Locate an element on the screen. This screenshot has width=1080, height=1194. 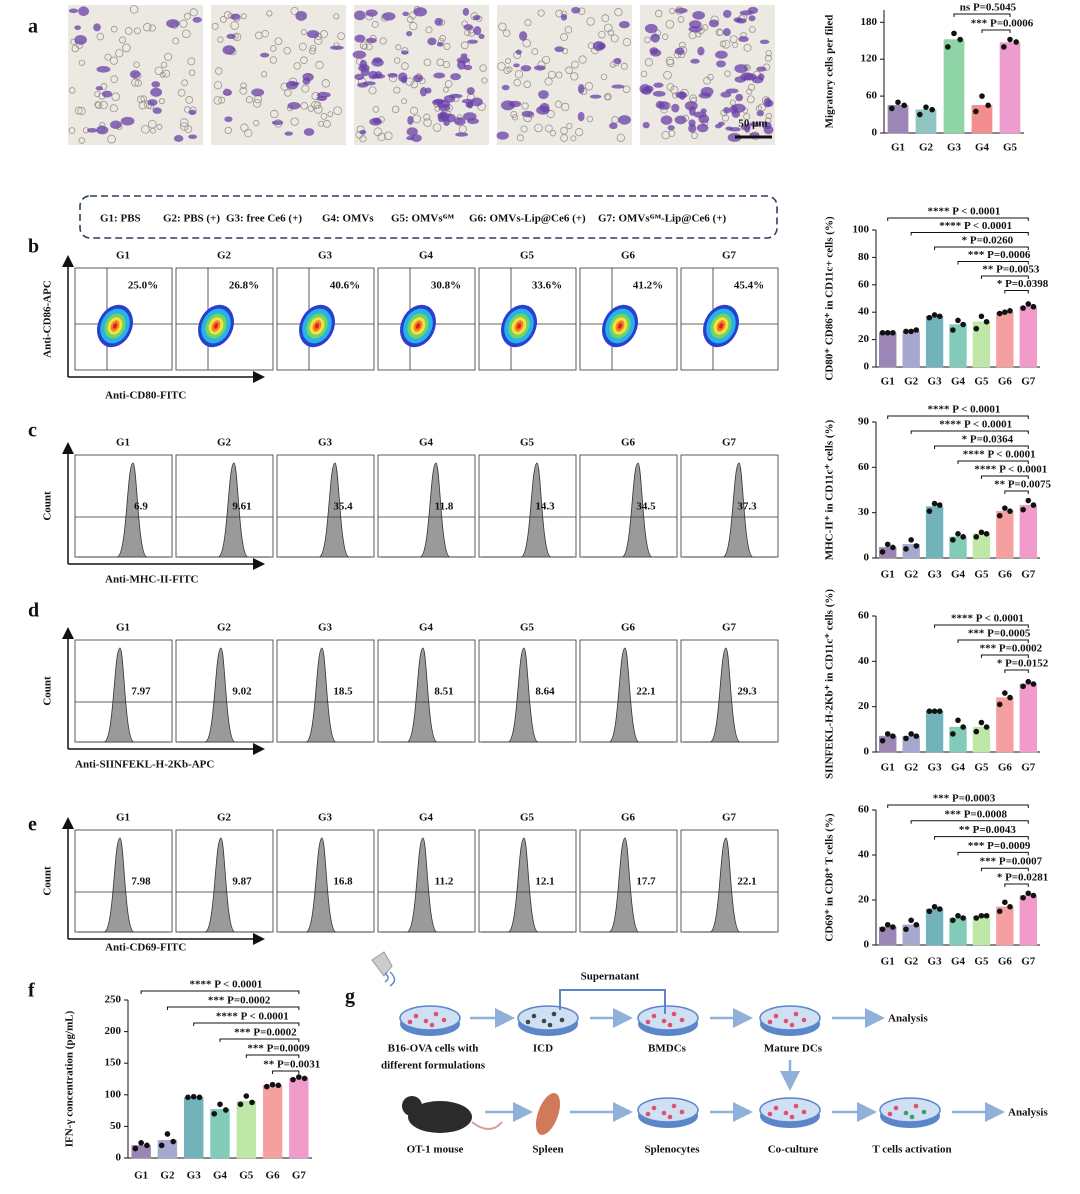
gate-value: 12.1 is located at coordinates (544, 882).